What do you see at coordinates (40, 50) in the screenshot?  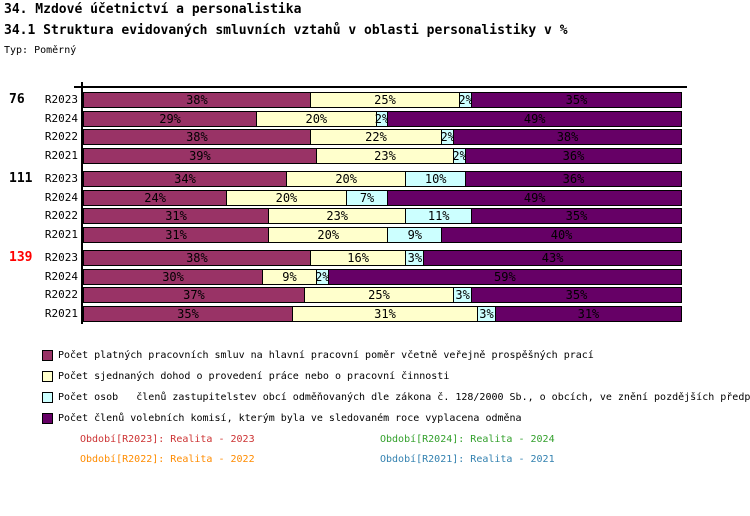 I see `chart-type-label: Typ: Poměrný` at bounding box center [40, 50].